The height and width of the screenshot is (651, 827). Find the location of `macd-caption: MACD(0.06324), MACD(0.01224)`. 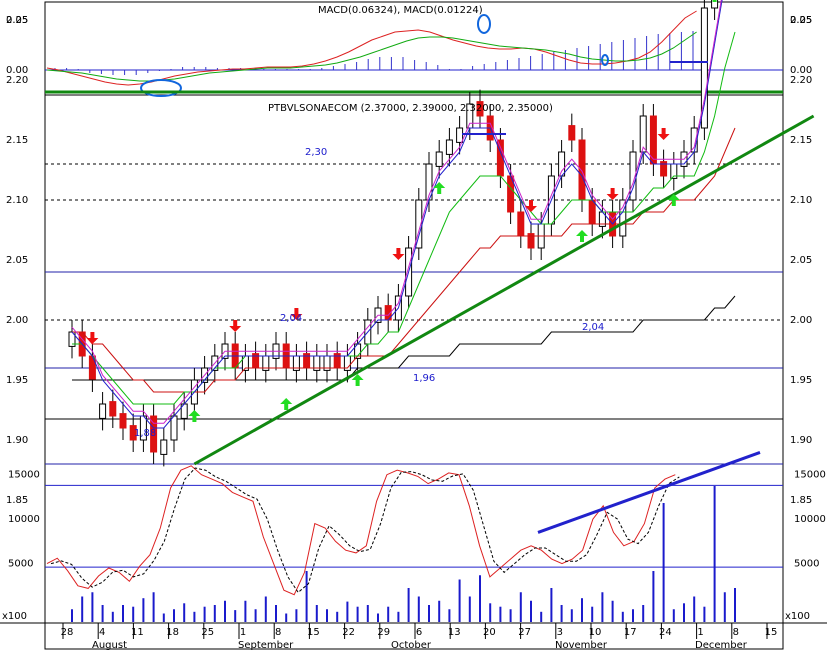

macd-caption: MACD(0.06324), MACD(0.01224) is located at coordinates (400, 10).